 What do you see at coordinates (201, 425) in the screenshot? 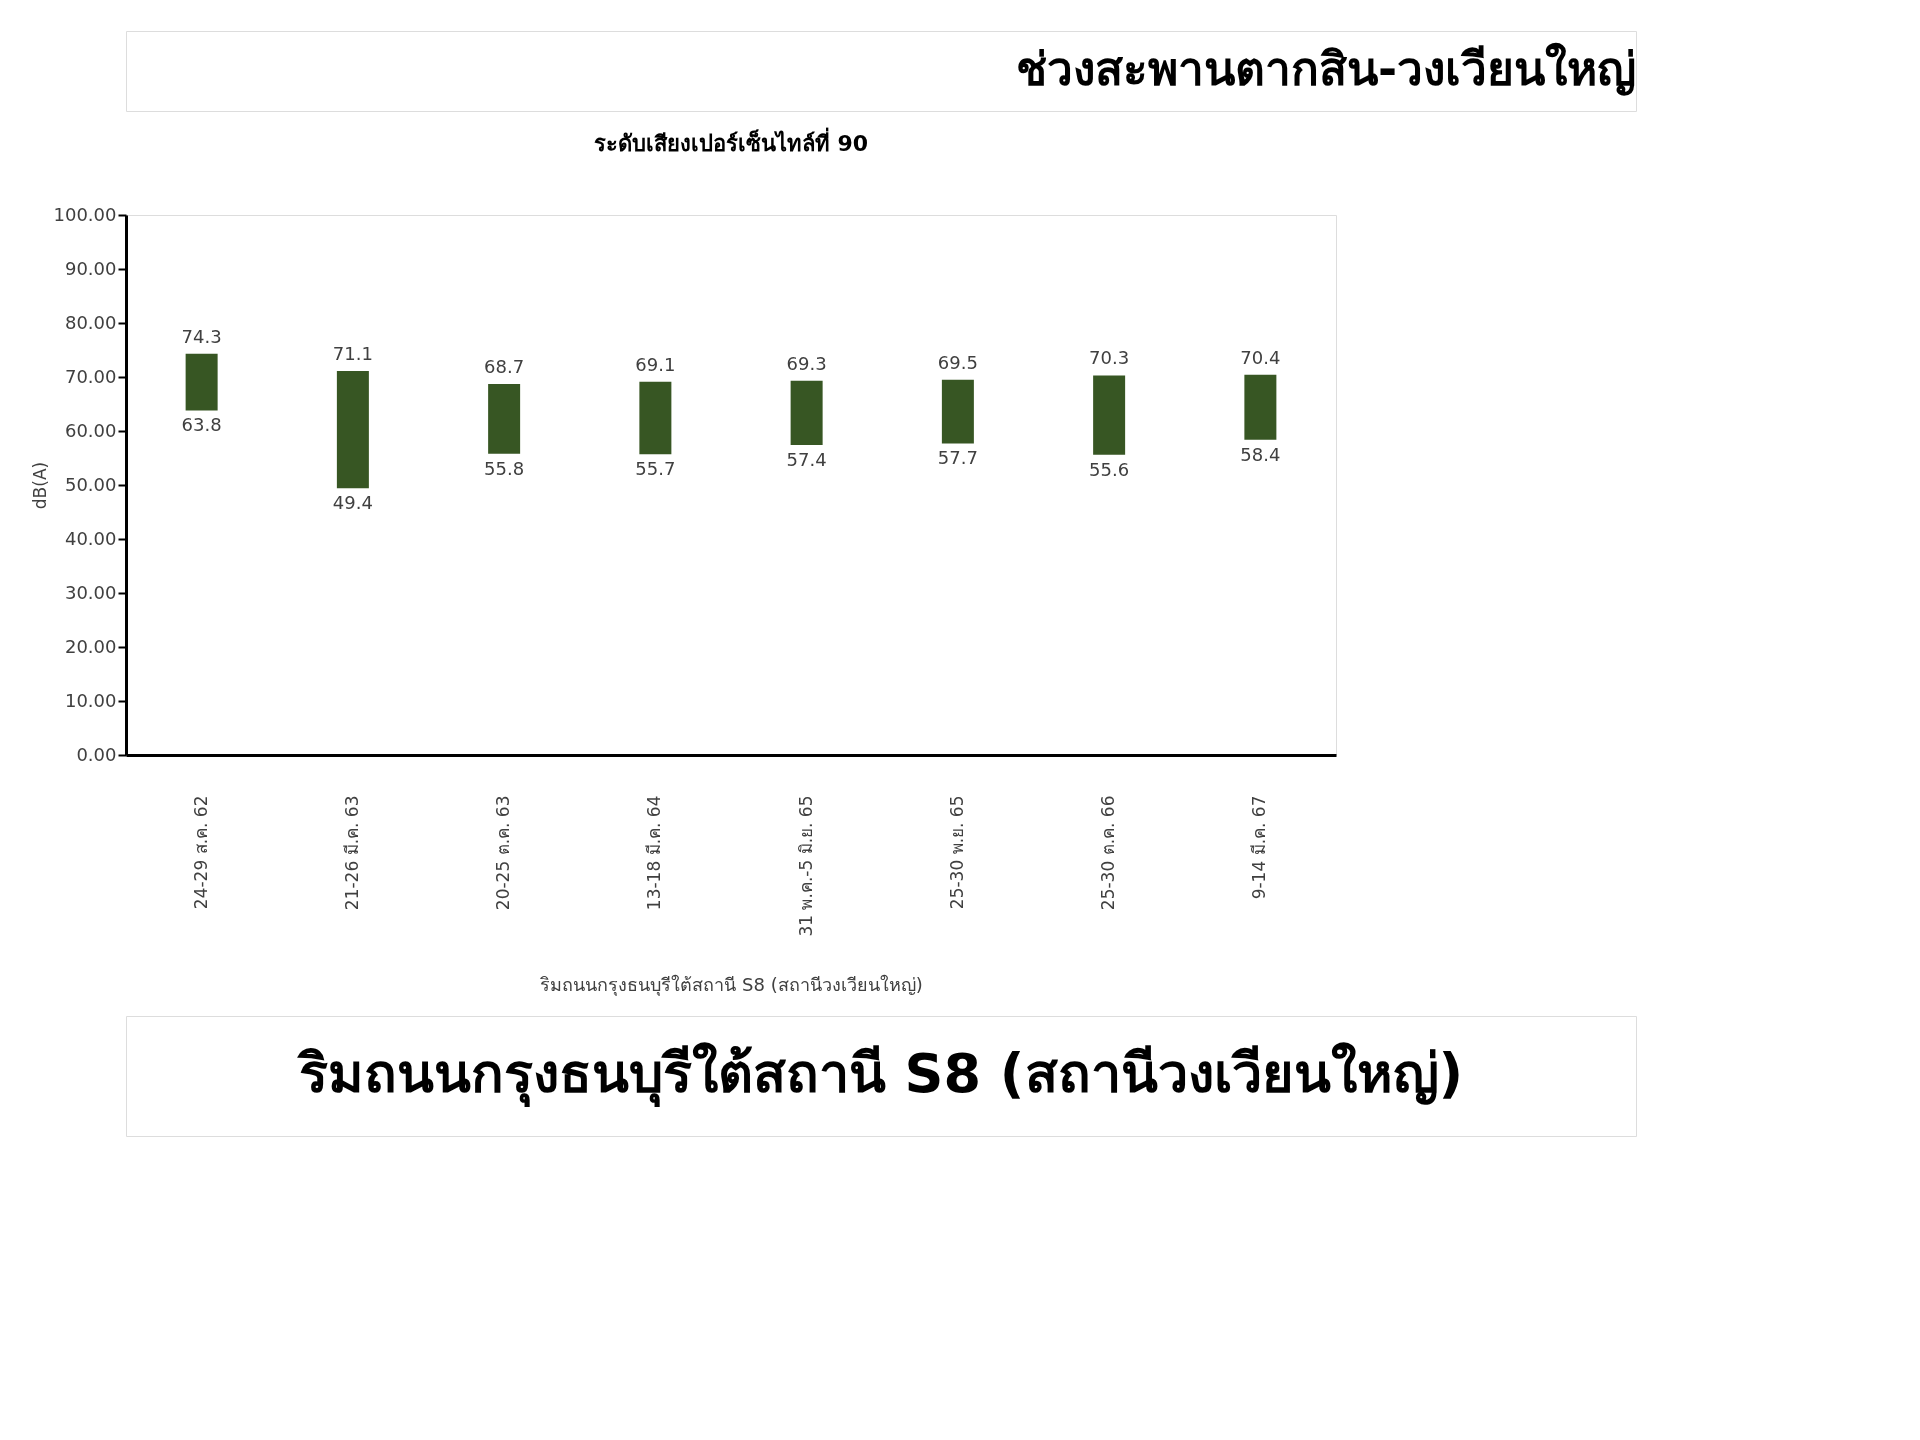
I see `annotation: 63.8` at bounding box center [201, 425].